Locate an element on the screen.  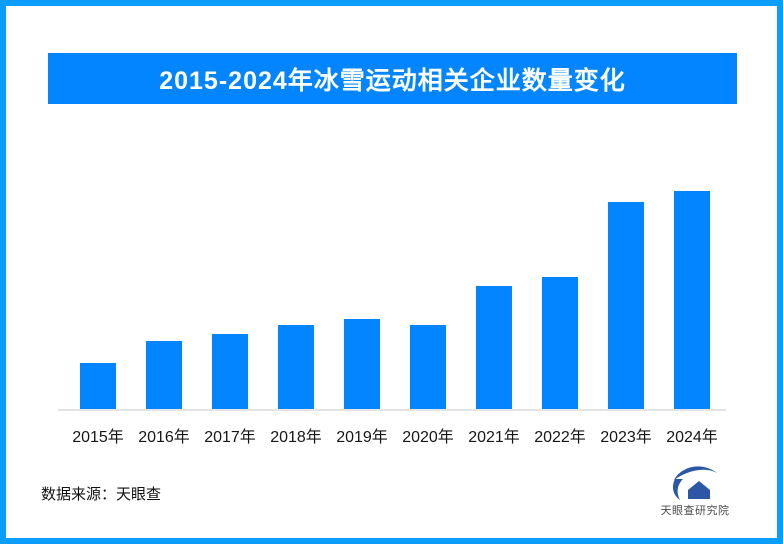
x-tick-label: 2024年 is located at coordinates (692, 437).